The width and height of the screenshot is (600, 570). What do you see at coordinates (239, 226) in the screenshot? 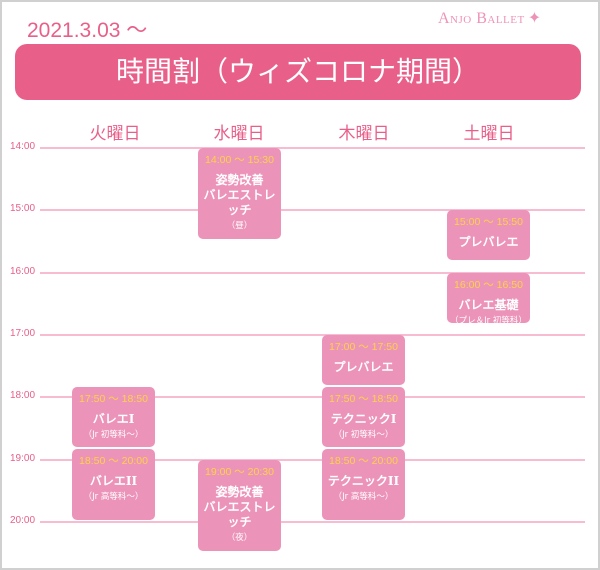
I see `class-note: （昼）` at bounding box center [239, 226].